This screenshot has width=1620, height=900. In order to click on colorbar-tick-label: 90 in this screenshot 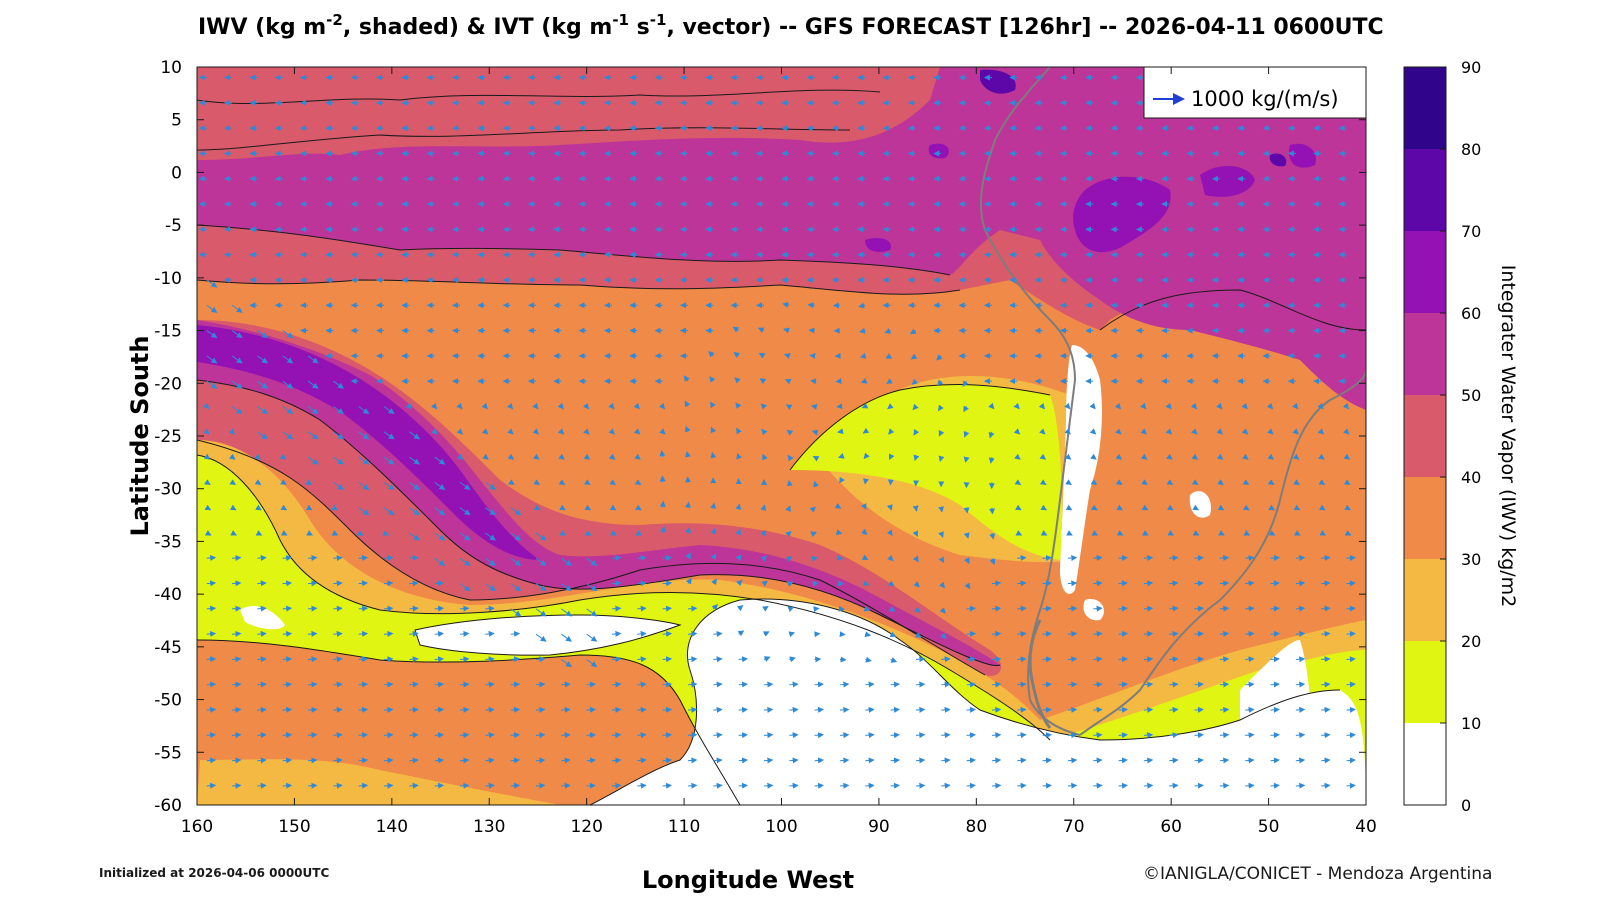, I will do `click(1471, 67)`.